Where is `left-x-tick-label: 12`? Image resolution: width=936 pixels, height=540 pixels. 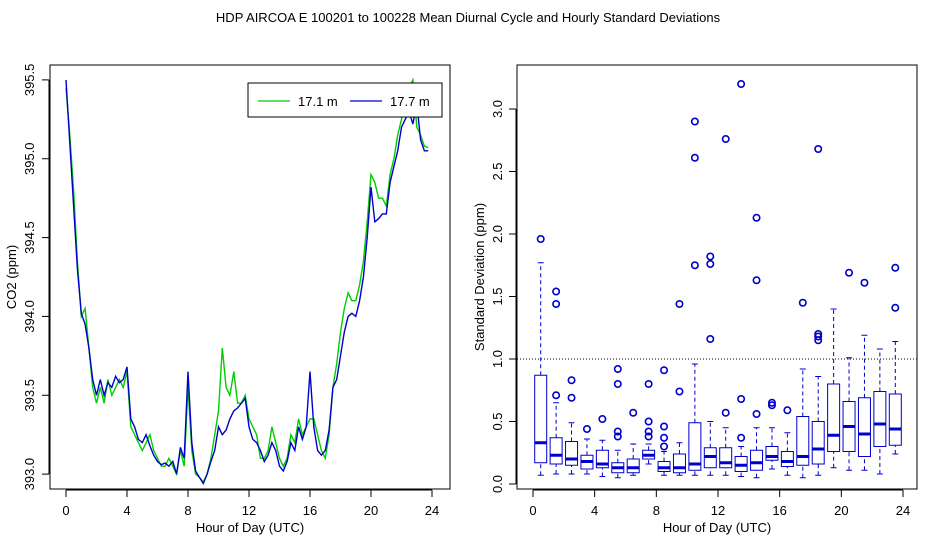
left-x-tick-label: 12 is located at coordinates (249, 510).